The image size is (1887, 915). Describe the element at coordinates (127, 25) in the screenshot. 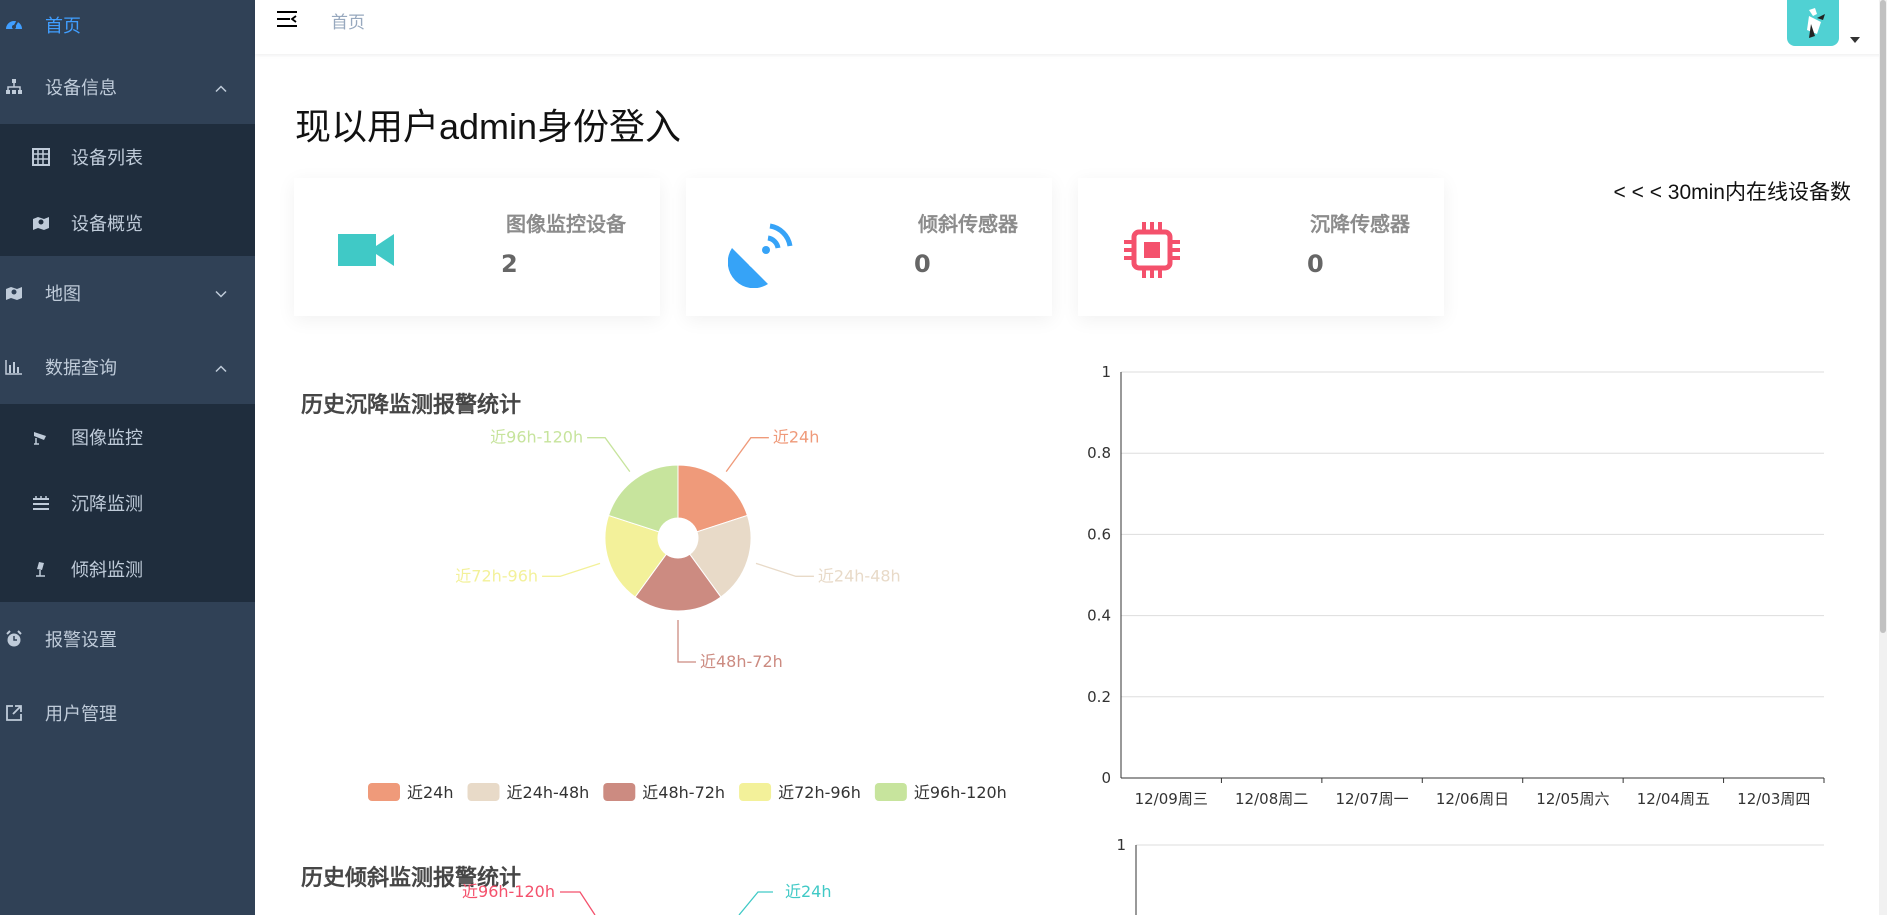

I see `menu-item-home: 首页` at that location.